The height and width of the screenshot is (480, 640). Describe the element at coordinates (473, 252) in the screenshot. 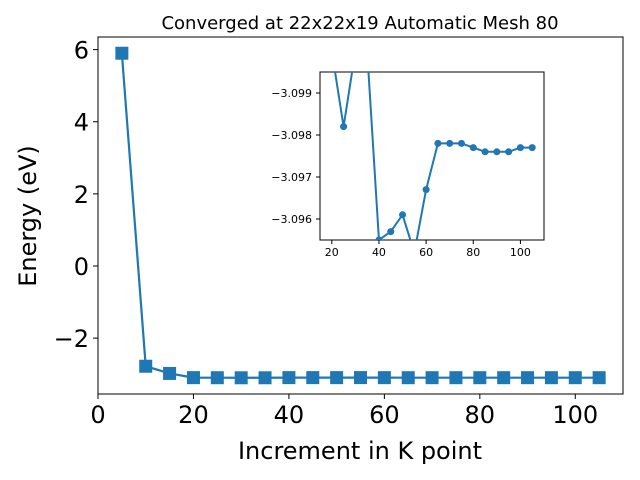

I see `inset-x-tick-label: 80` at that location.